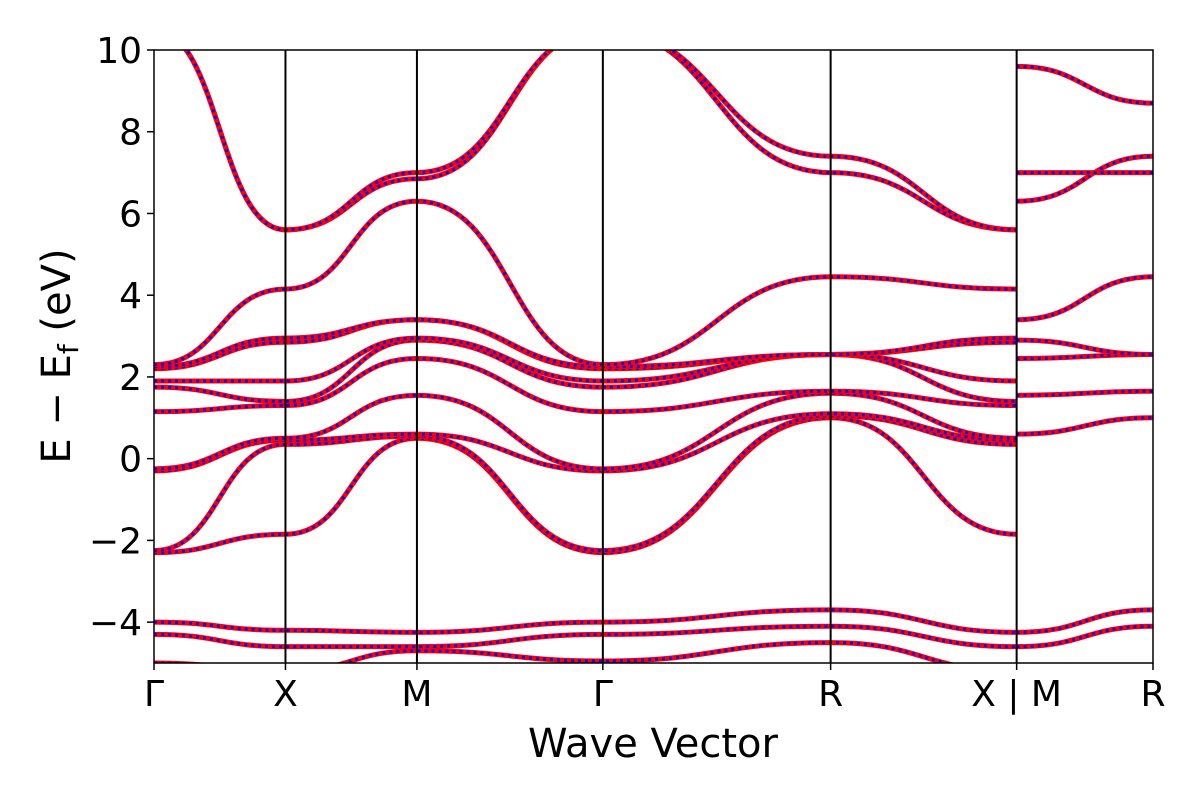 The height and width of the screenshot is (800, 1200). I want to click on y-axis-label-main: E − E, so click(57, 409).